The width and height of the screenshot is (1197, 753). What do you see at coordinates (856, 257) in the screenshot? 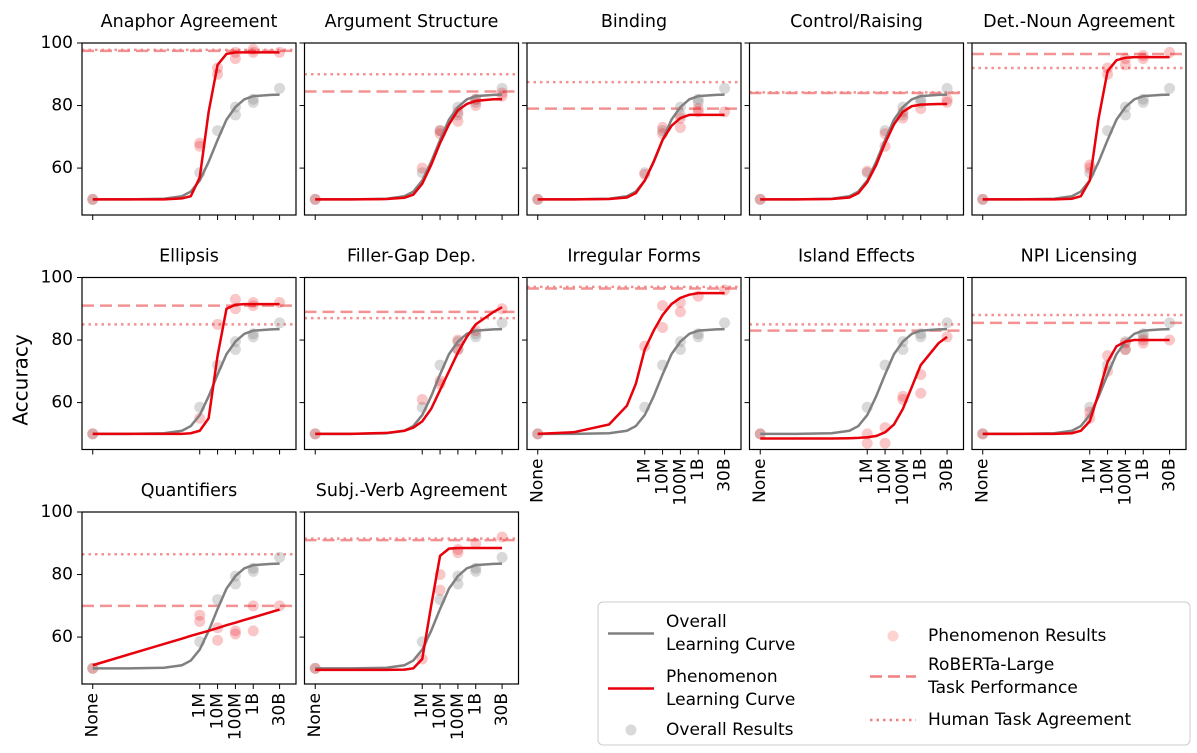
I see `panel-title: Island Effects` at bounding box center [856, 257].